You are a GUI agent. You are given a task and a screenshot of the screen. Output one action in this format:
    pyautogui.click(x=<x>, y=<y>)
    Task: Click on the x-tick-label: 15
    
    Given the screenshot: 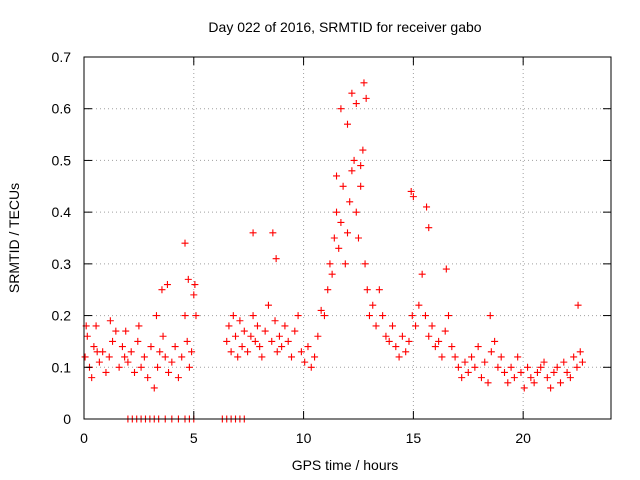 What is the action you would take?
    pyautogui.click(x=414, y=438)
    